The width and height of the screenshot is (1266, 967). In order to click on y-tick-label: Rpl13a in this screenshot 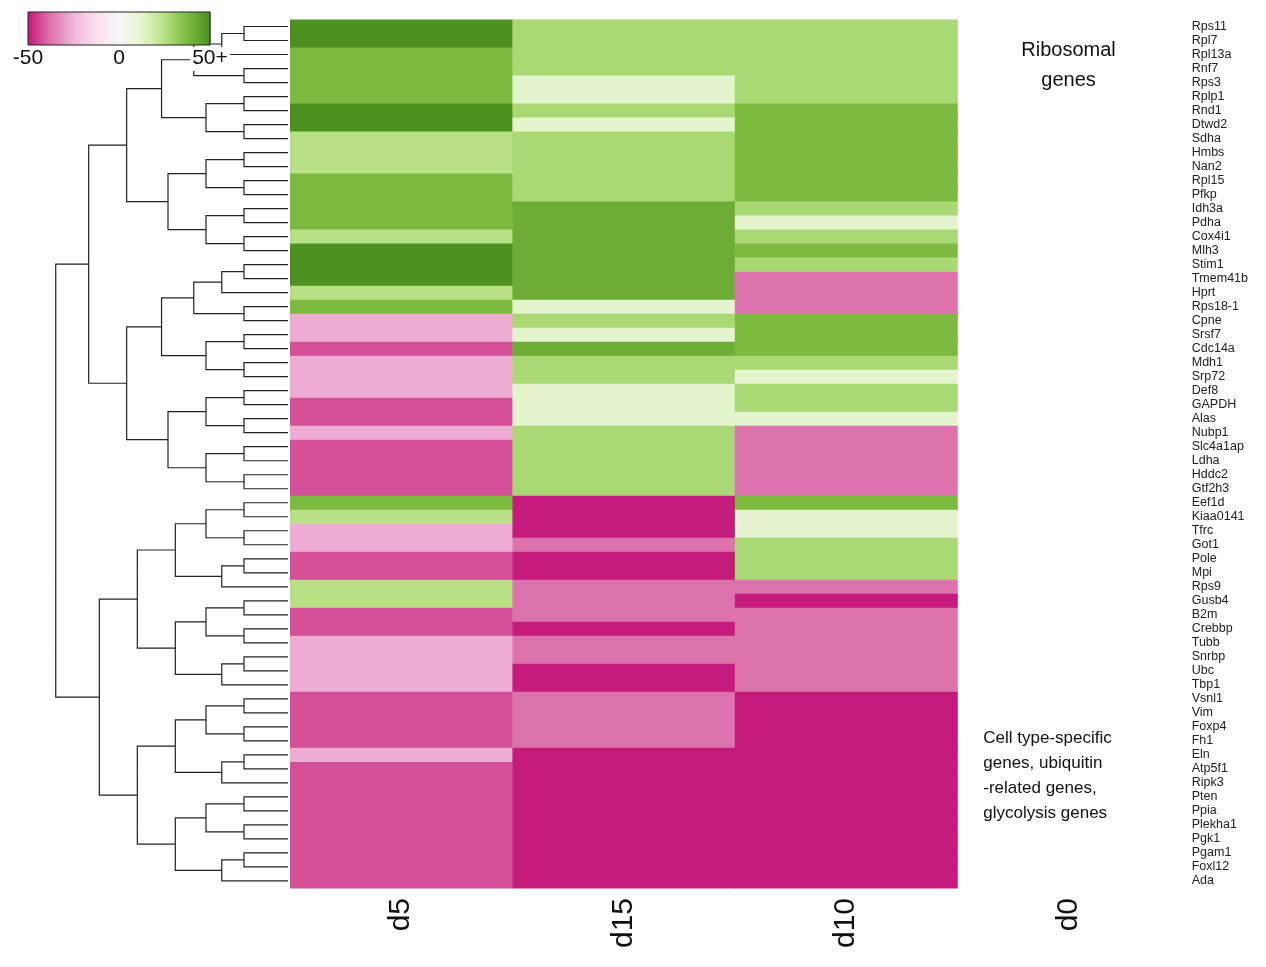, I will do `click(1211, 53)`.